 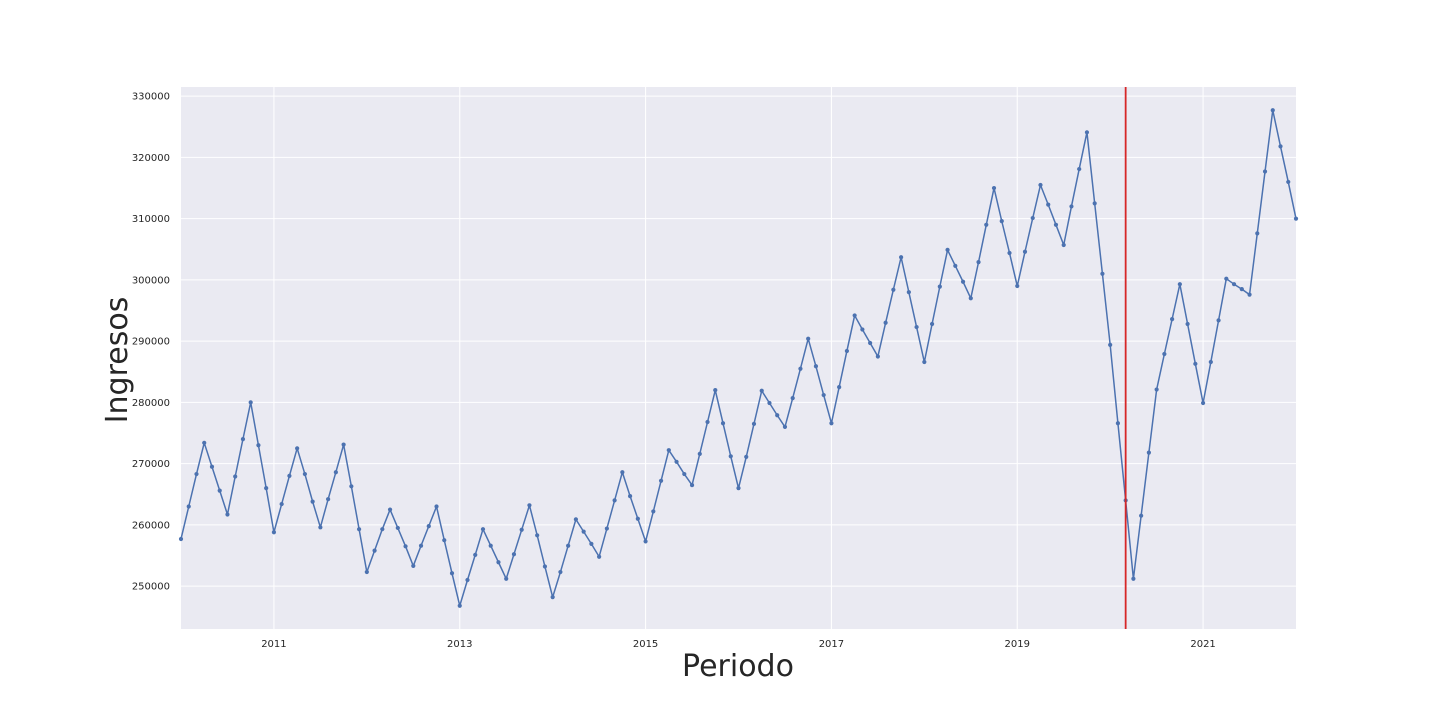 I want to click on x-tick-label: 2011, so click(x=273, y=644).